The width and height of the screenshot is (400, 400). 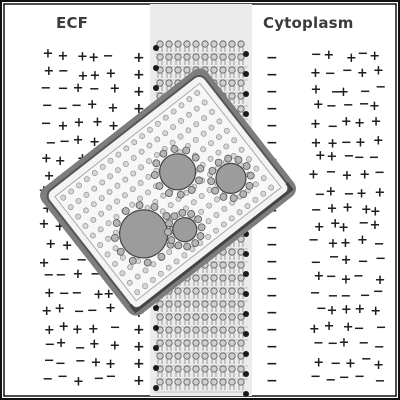 I want to click on ecf-label: ECF, so click(x=72, y=23).